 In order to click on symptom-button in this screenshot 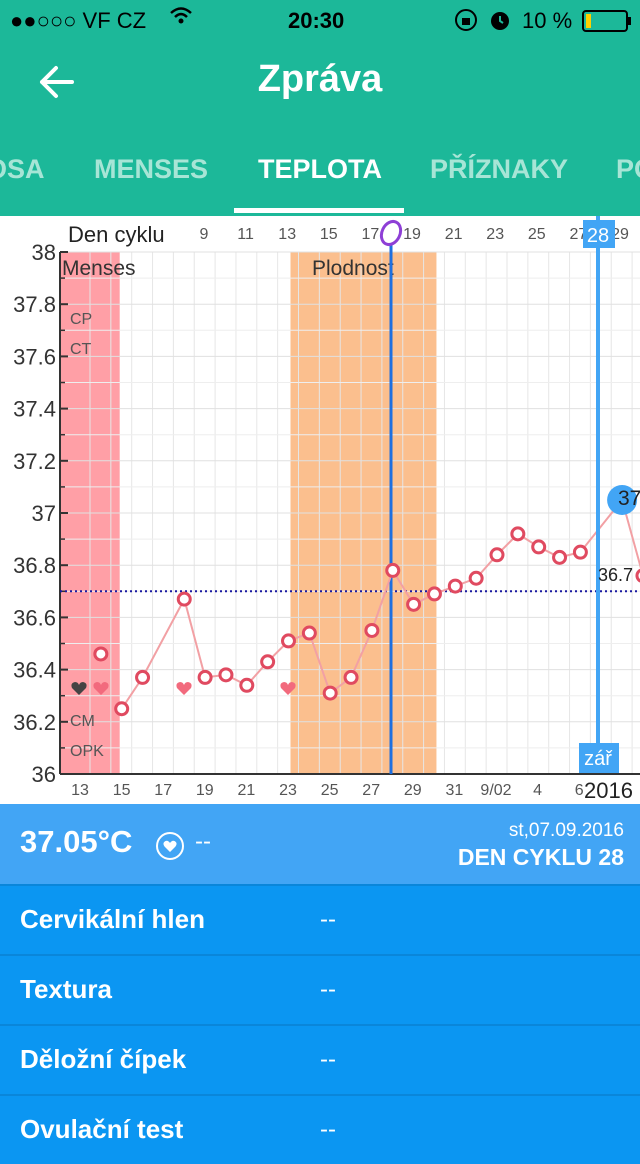, I will do `click(170, 846)`.